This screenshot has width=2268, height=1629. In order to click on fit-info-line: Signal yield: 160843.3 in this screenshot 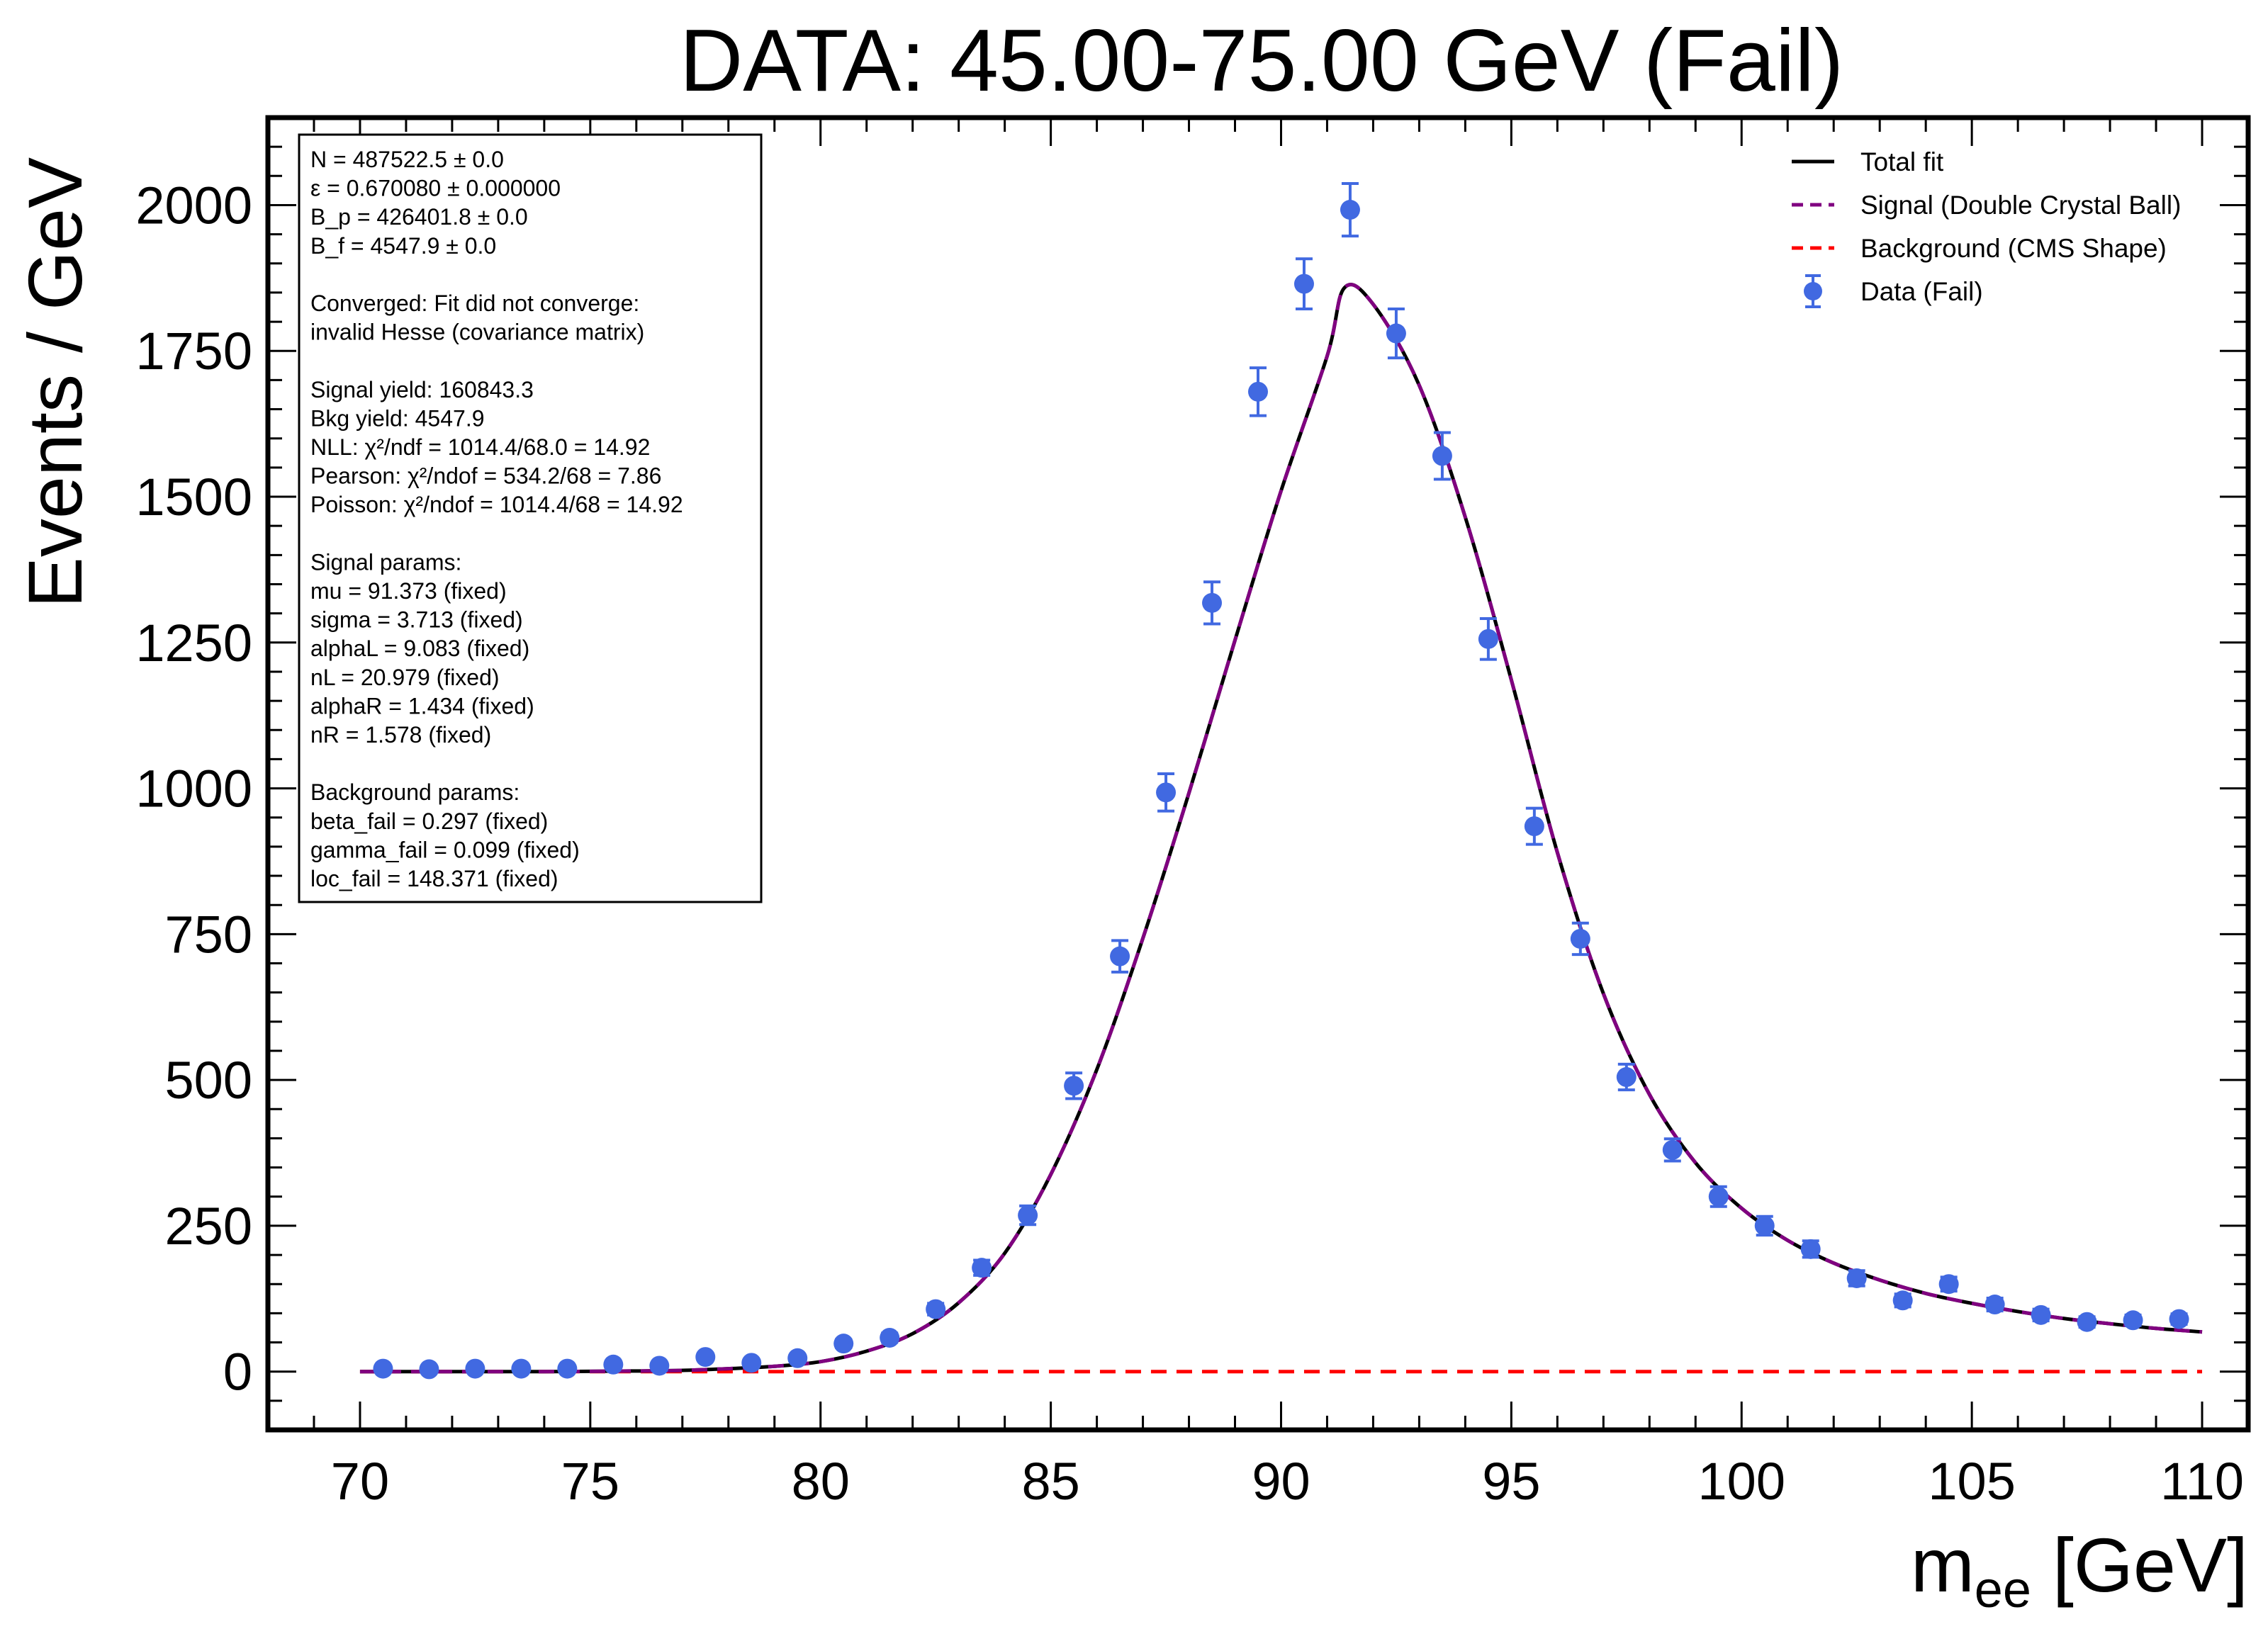, I will do `click(422, 389)`.